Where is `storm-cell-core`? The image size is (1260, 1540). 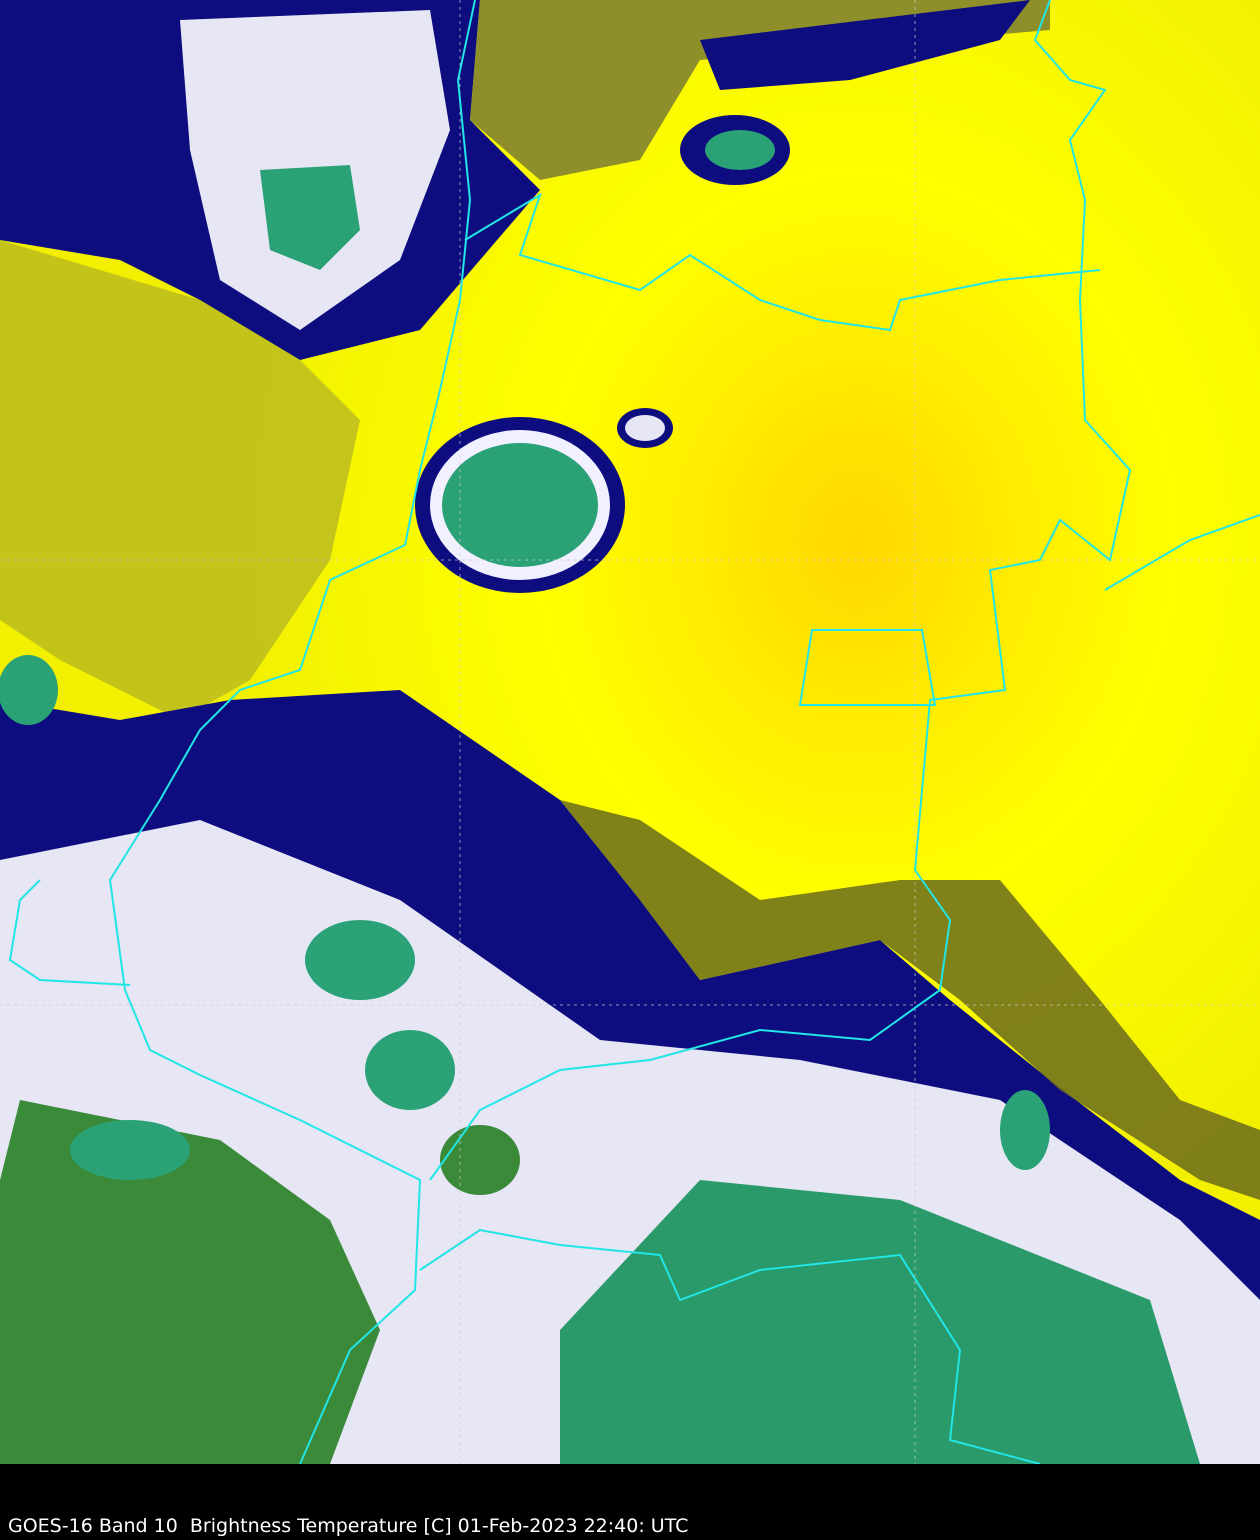
storm-cell-core is located at coordinates (520, 505).